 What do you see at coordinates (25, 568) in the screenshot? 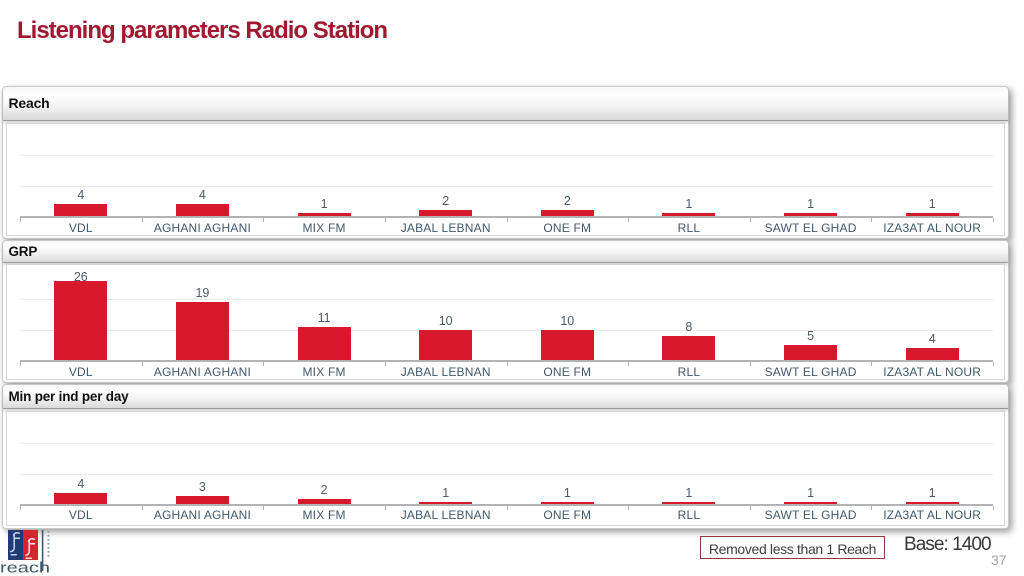
I see `svg-text: reach` at bounding box center [25, 568].